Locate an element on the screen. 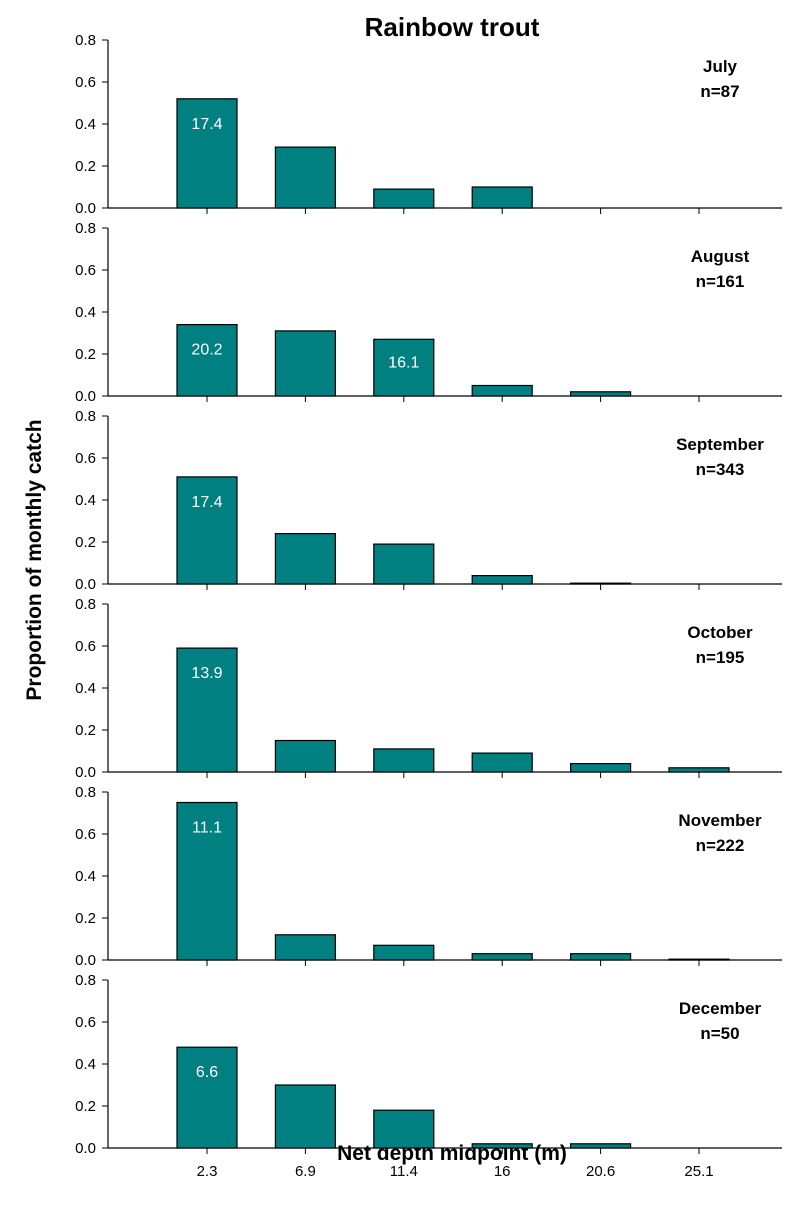 The image size is (796, 1212). panel-november: 0.0 0.2 0.4 0.6 0.8 11.1 November n=222 is located at coordinates (428, 876).